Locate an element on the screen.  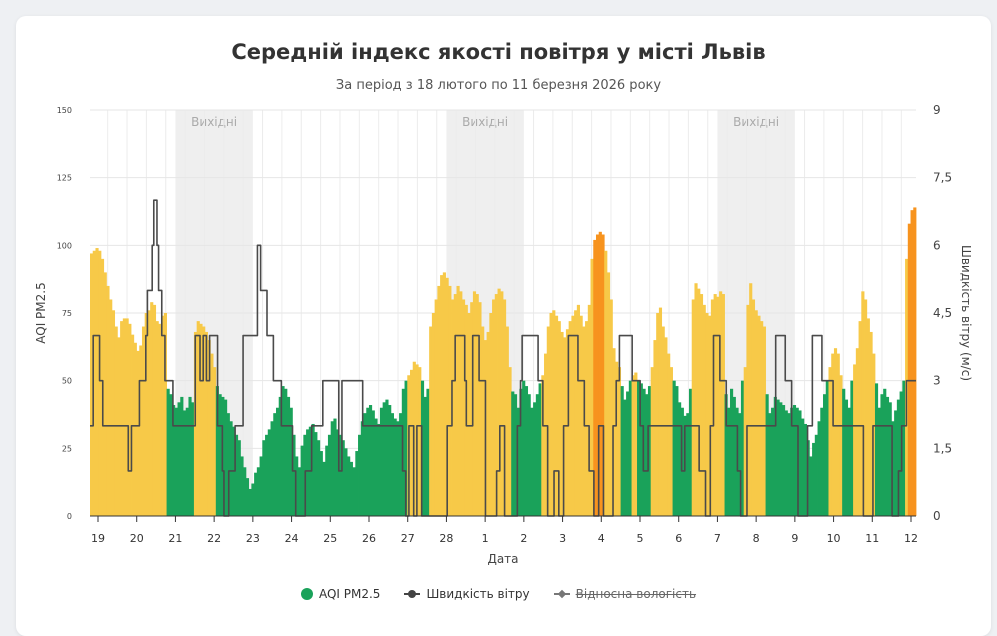
legend-item-aqi: AQI PM2.5 is located at coordinates (340, 594).